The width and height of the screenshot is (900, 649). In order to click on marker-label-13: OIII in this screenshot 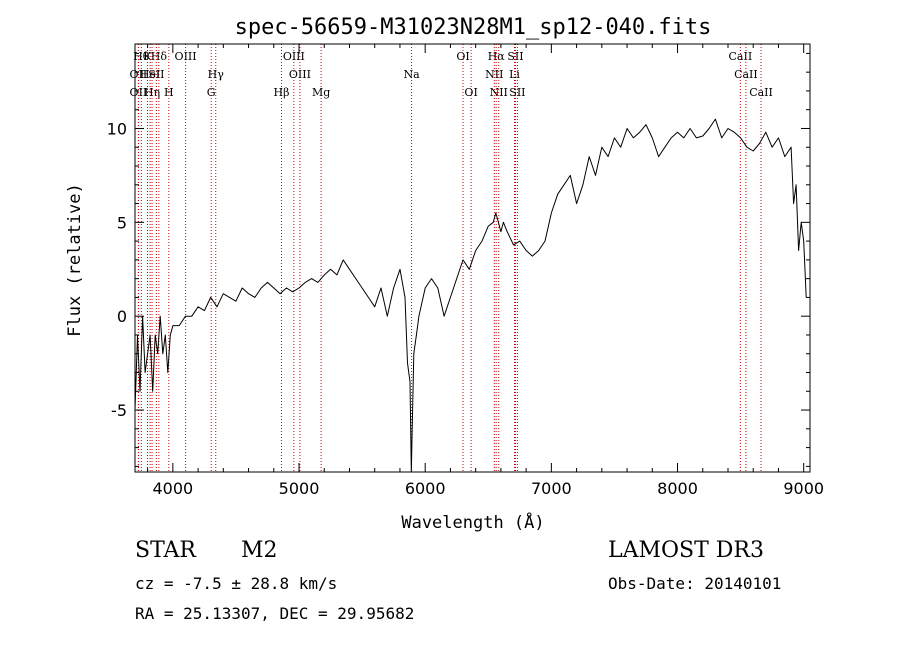, I will do `click(300, 74)`.